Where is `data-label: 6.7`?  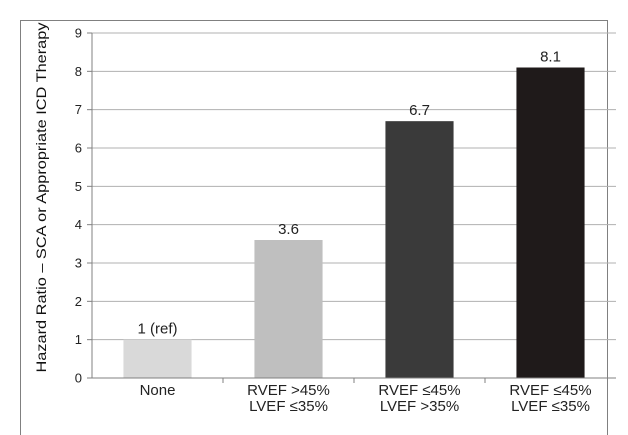 data-label: 6.7 is located at coordinates (419, 110).